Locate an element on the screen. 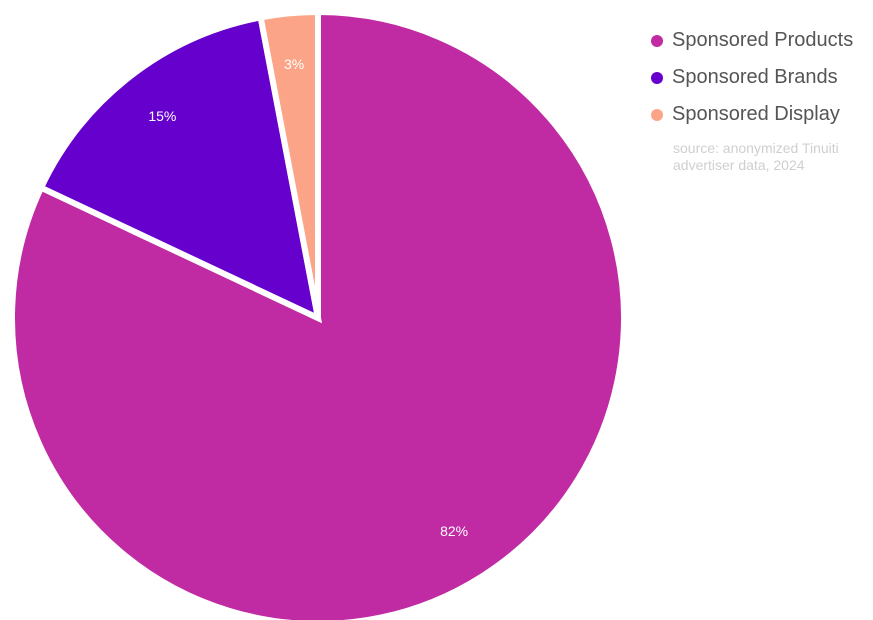 This screenshot has width=873, height=620. pie-slice-label-sponsored-products: 82% is located at coordinates (454, 531).